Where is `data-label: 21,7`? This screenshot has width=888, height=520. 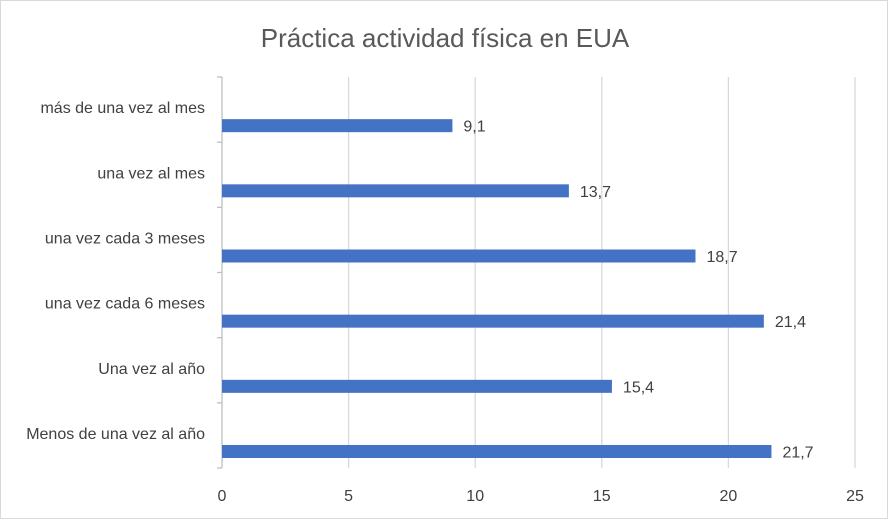
data-label: 21,7 is located at coordinates (797, 453).